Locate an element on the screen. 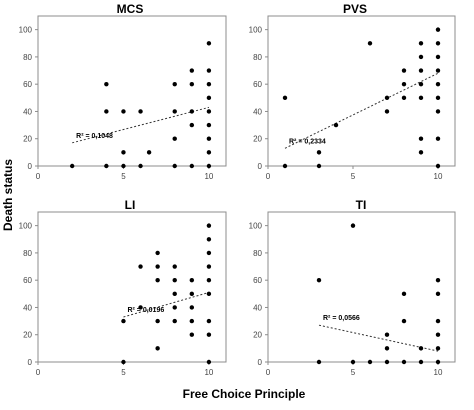 The height and width of the screenshot is (410, 474). x-axis-label: Free Choice Principle is located at coordinates (244, 394).